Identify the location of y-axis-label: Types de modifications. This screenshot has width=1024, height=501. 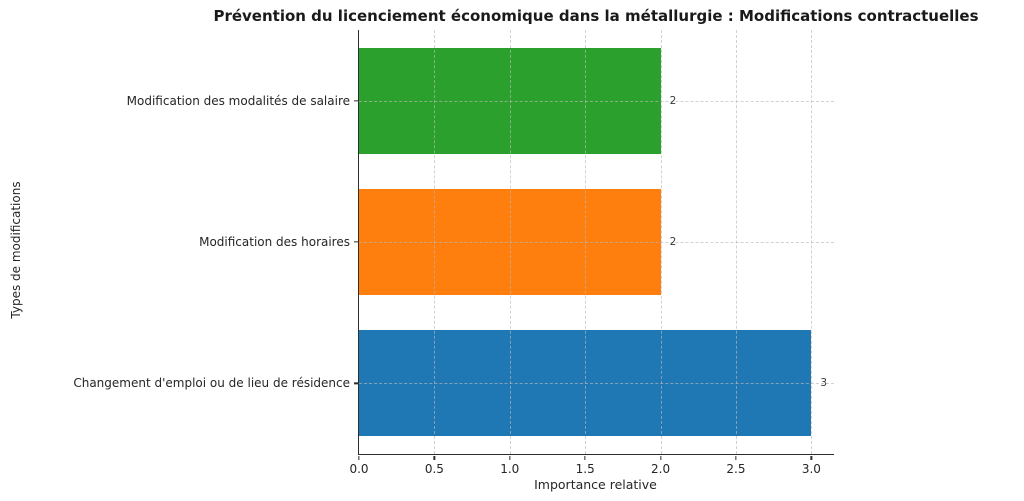
(16, 250).